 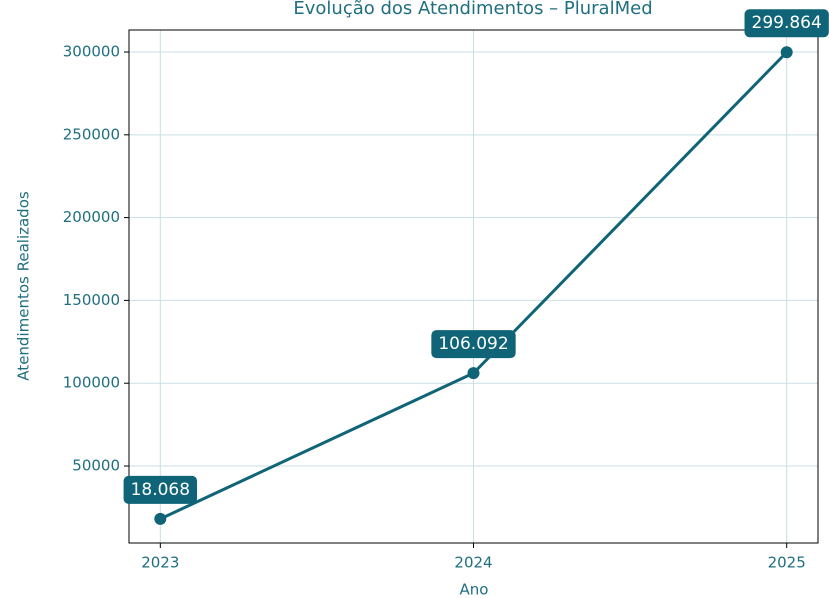 What do you see at coordinates (91, 52) in the screenshot?
I see `y-tick-label: 300000` at bounding box center [91, 52].